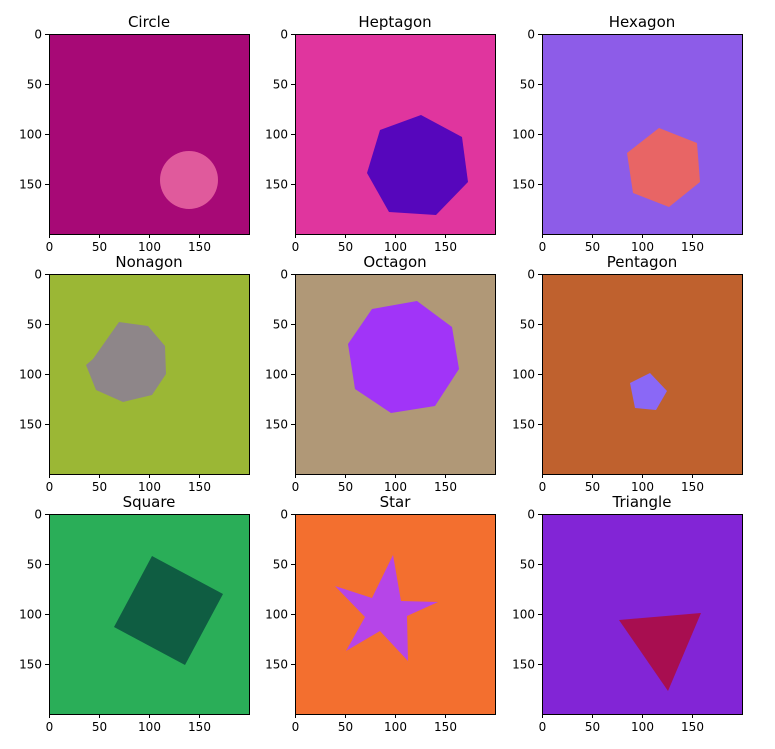 The width and height of the screenshot is (775, 749). Describe the element at coordinates (660, 652) in the screenshot. I see `triangle-shape` at that location.